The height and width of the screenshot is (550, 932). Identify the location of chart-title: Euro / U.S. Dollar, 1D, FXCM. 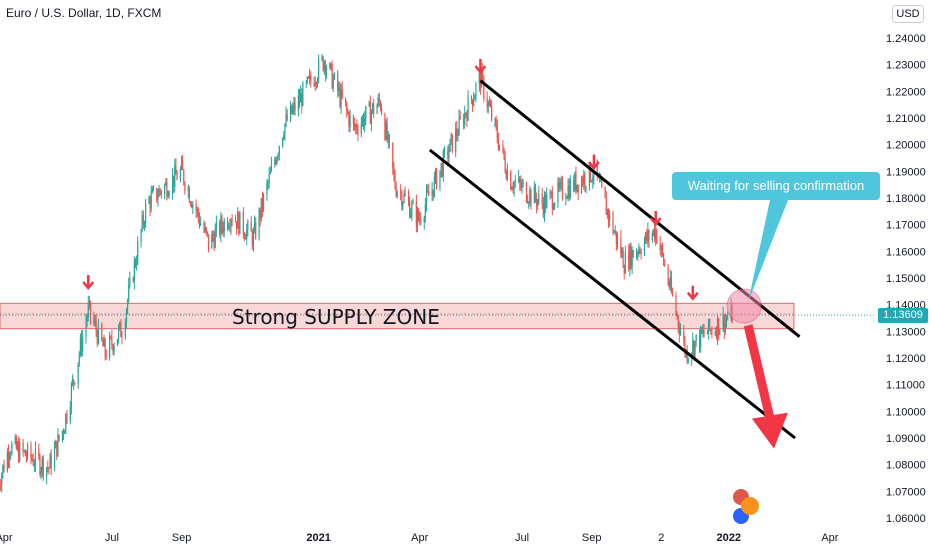
(84, 13).